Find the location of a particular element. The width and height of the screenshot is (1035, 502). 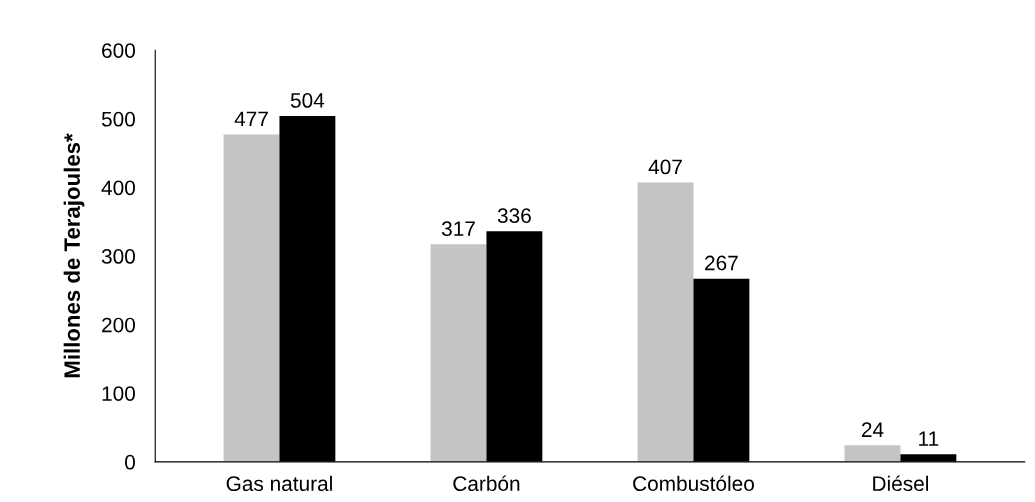

y-tick-label: 0 is located at coordinates (130, 462).